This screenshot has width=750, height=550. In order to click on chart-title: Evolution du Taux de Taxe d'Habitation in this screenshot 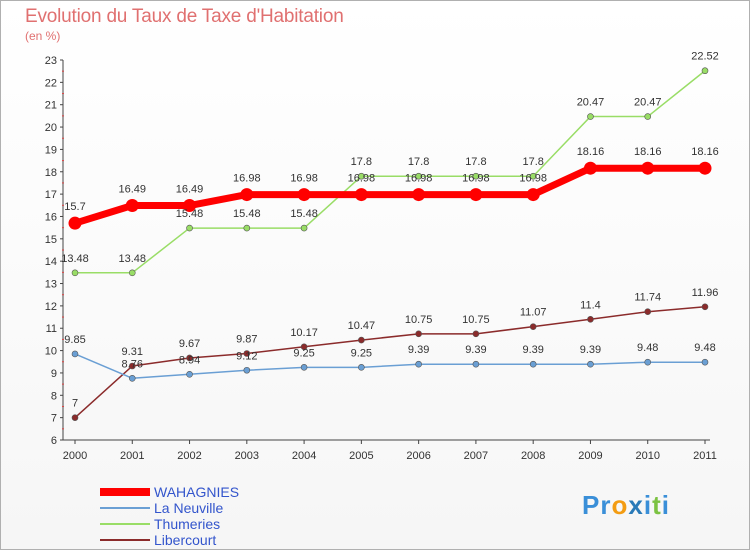, I will do `click(184, 16)`.